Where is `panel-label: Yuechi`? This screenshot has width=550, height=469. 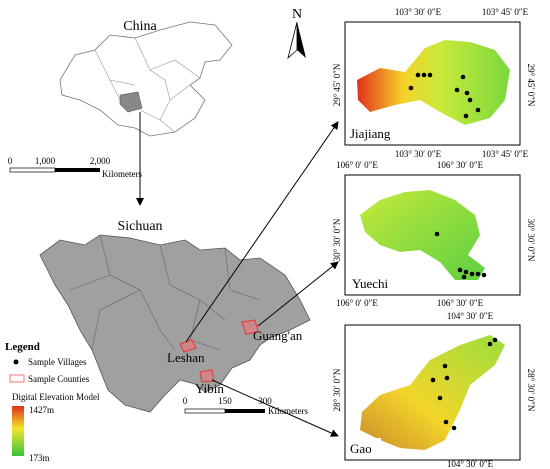
panel-label: Yuechi is located at coordinates (370, 283).